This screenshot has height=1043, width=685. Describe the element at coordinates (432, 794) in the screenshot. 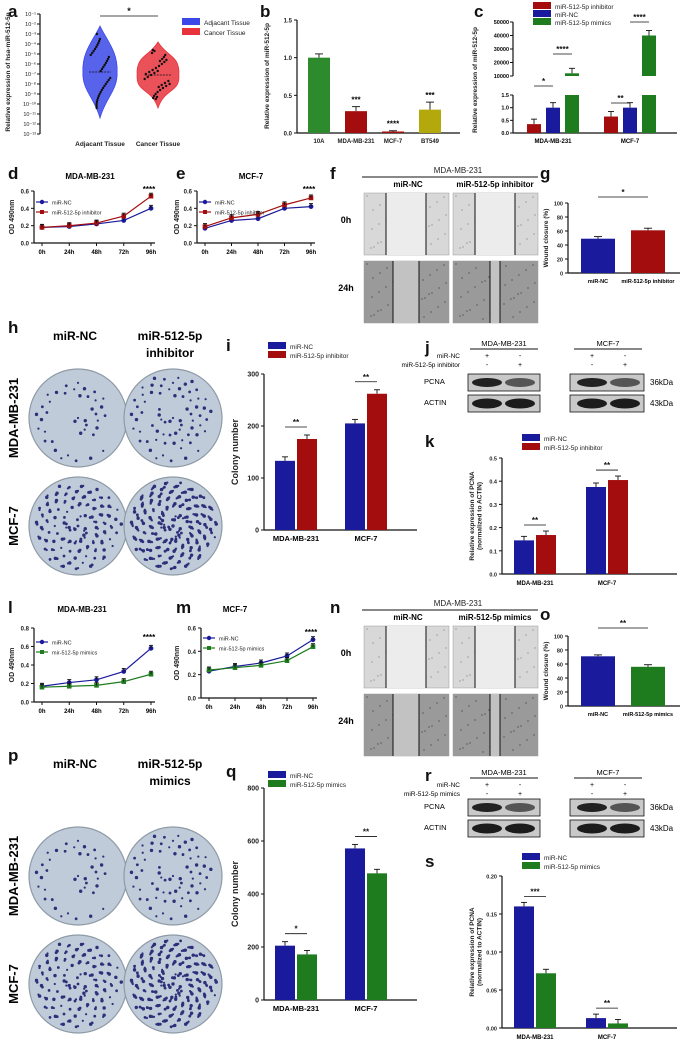

I see `blot-row-label: miR-512-5p mimics` at that location.